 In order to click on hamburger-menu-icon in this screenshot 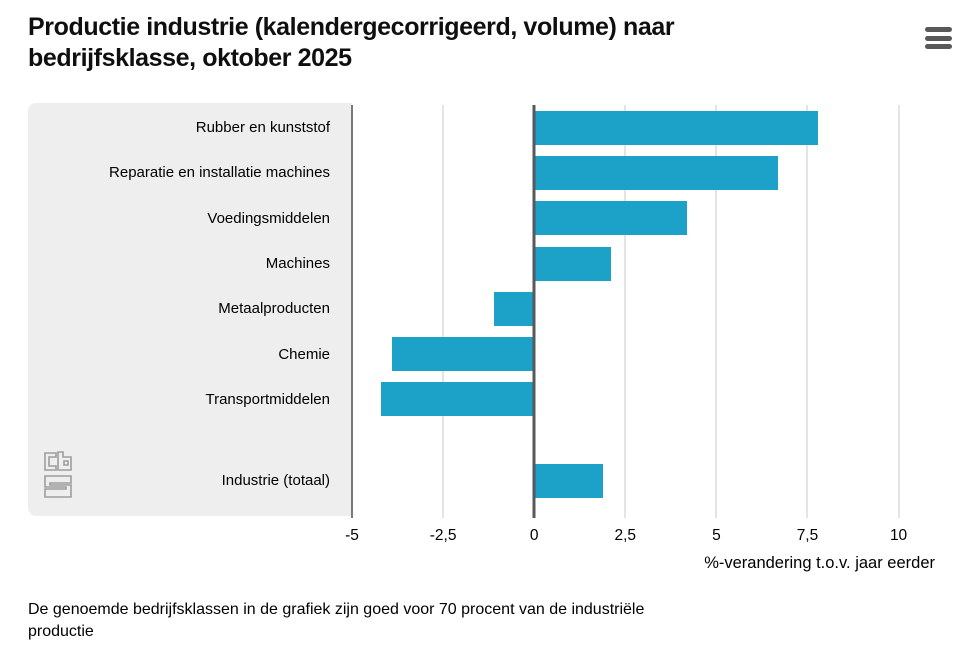, I will do `click(938, 38)`.